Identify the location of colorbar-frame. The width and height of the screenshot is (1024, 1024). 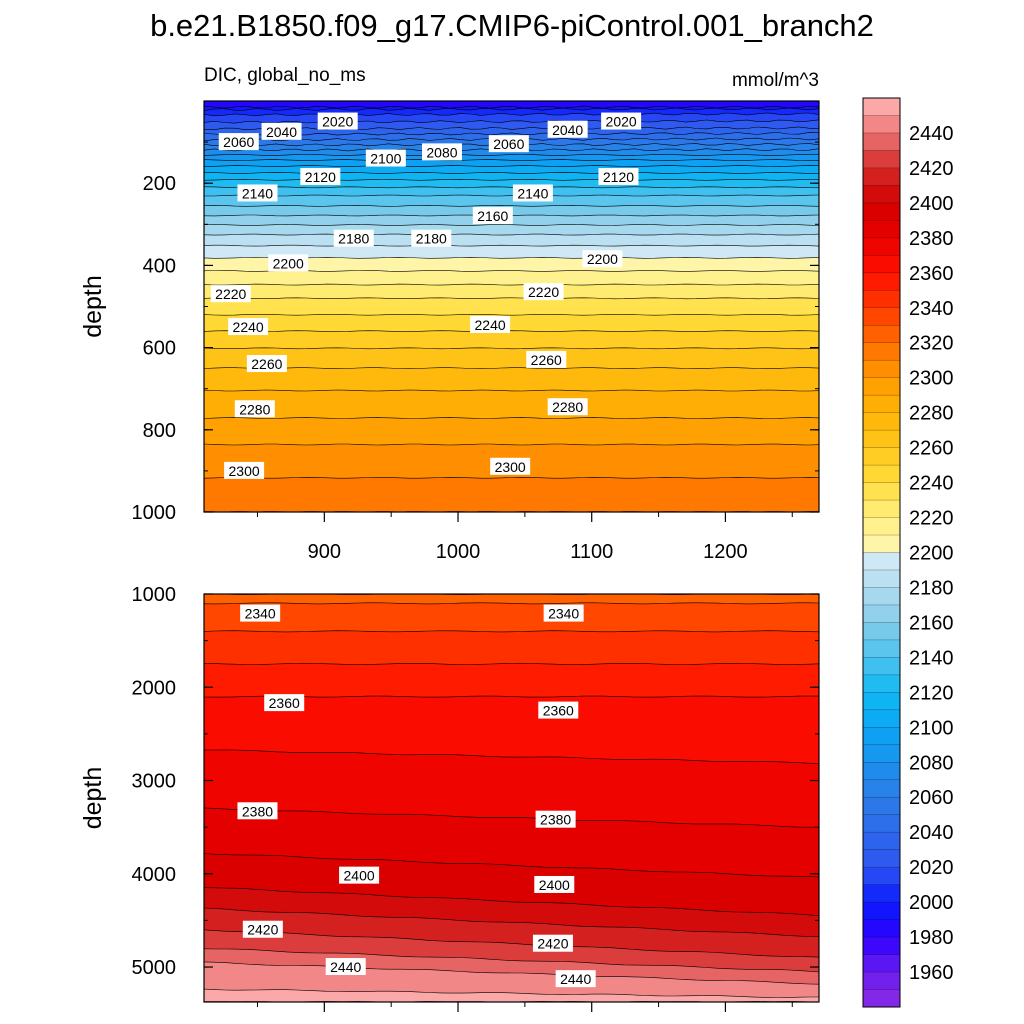
(881, 552).